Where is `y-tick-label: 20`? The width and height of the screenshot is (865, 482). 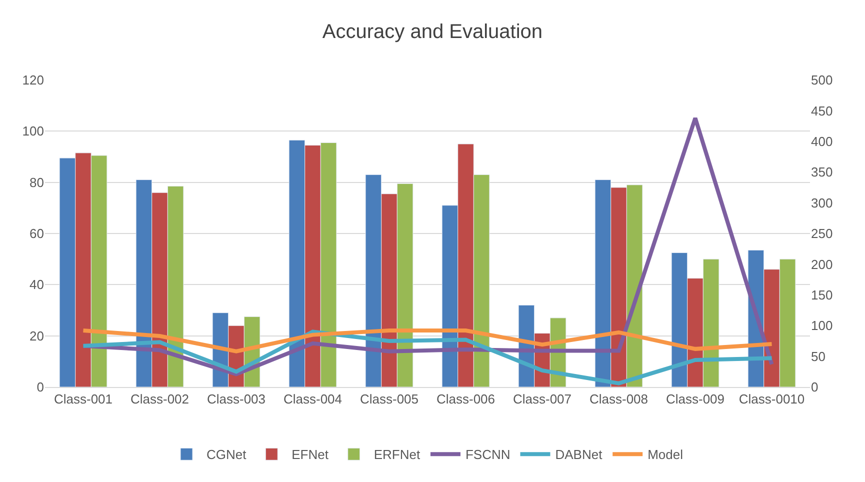
y-tick-label: 20 is located at coordinates (37, 336).